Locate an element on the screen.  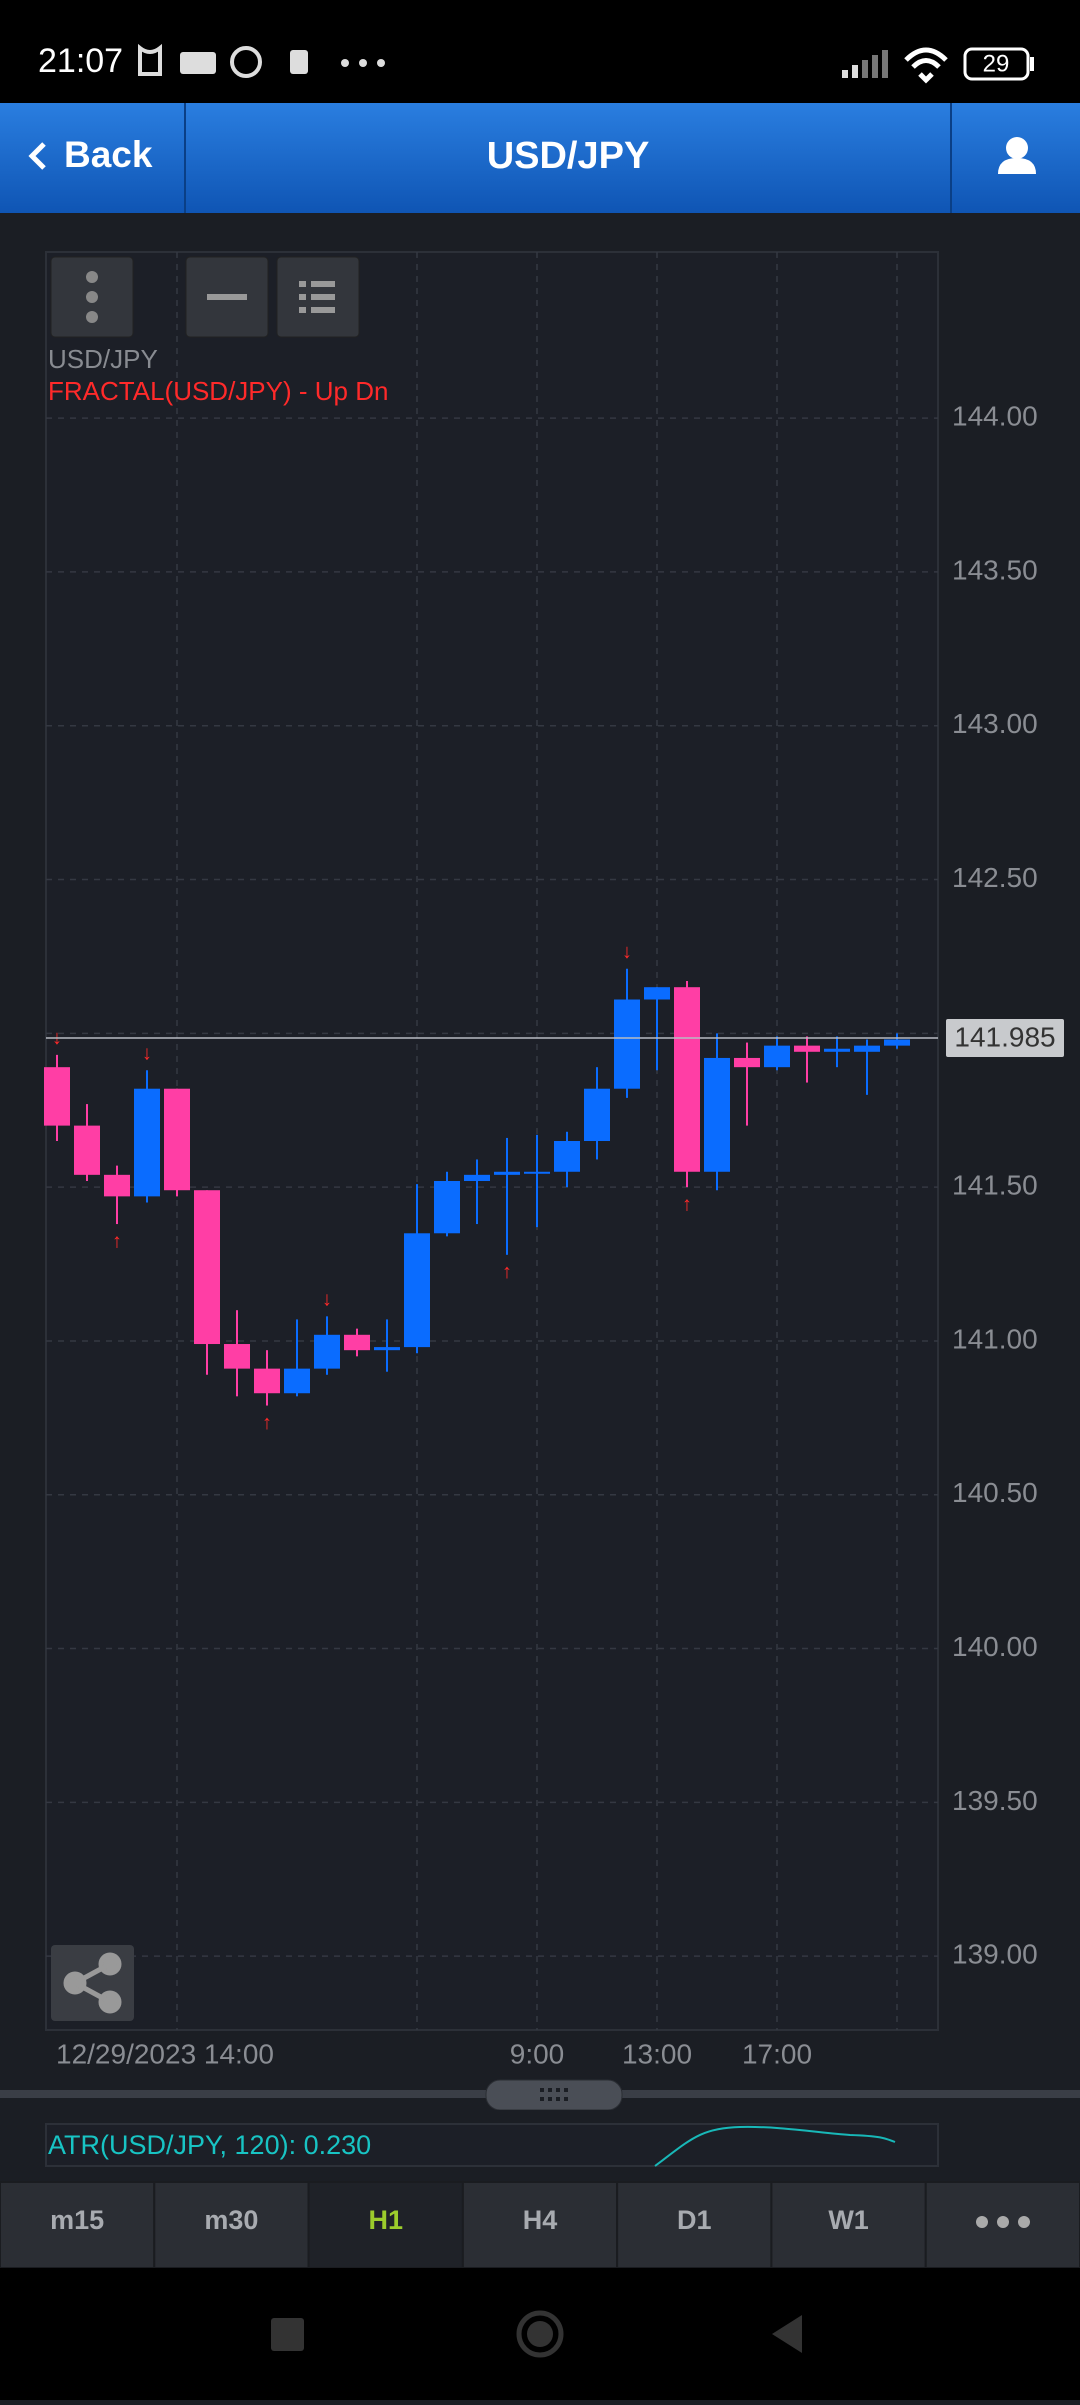
y-tick-label: 139.00 is located at coordinates (995, 1954).